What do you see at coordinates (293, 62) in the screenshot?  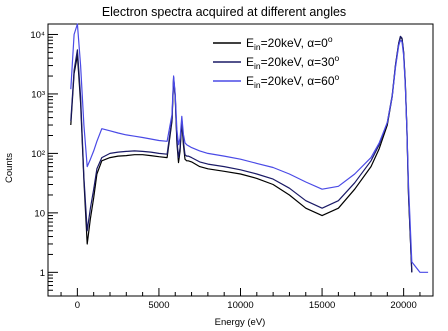 I see `legend-label-1: Ein=20keV, α=30o` at bounding box center [293, 62].